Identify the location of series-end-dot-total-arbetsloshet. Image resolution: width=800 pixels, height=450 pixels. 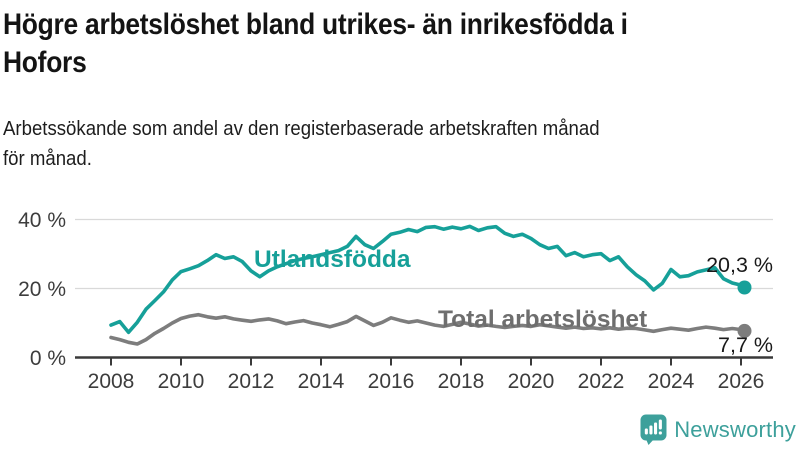
(744, 330).